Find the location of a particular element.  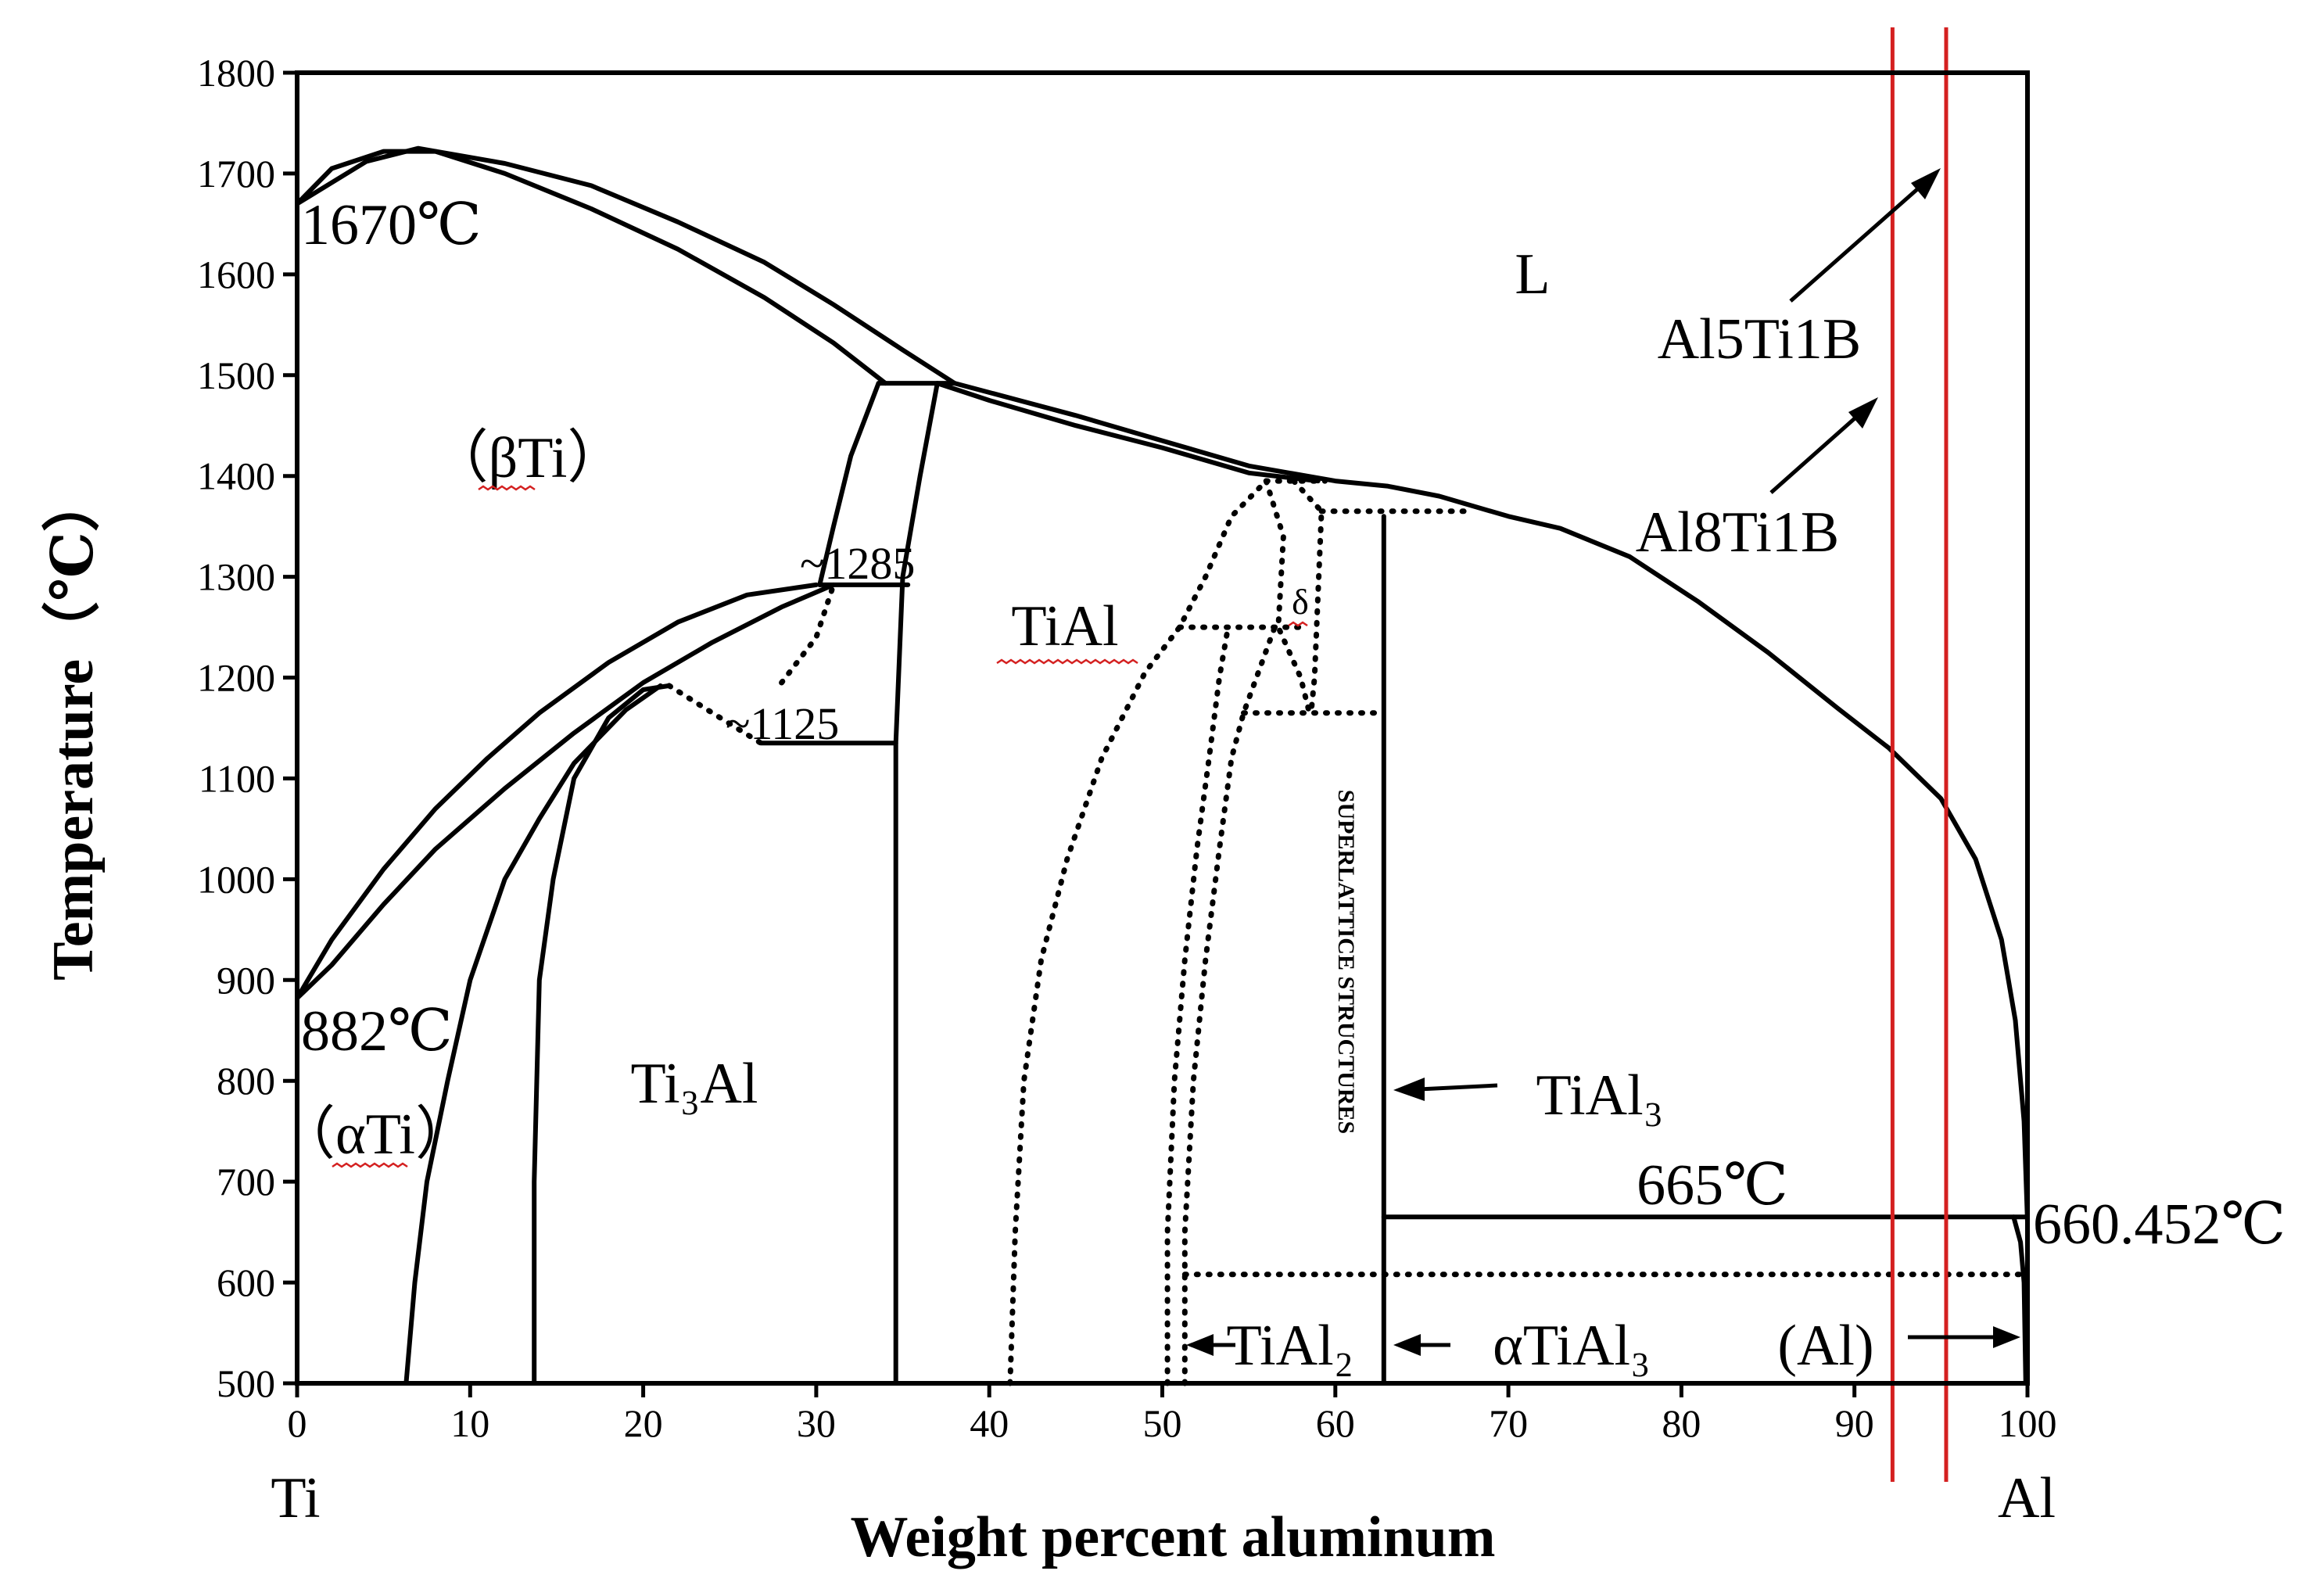

x-tick-label: 60 is located at coordinates (1335, 1423).